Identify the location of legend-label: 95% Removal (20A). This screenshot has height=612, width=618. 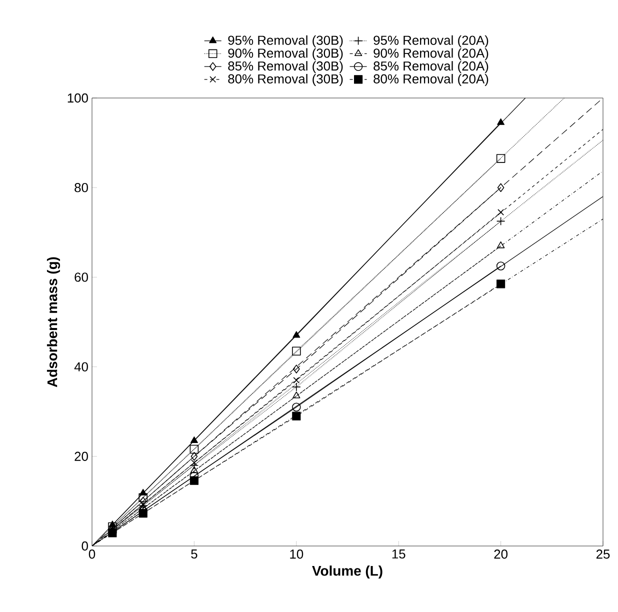
(431, 41).